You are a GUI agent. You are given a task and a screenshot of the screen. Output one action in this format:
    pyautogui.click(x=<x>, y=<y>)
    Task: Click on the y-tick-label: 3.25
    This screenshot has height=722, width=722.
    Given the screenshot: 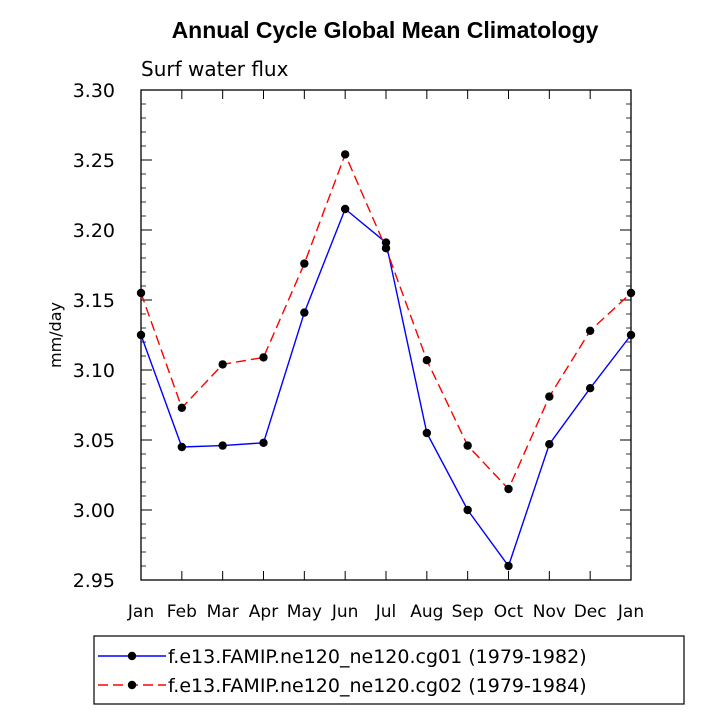 What is the action you would take?
    pyautogui.click(x=94, y=161)
    